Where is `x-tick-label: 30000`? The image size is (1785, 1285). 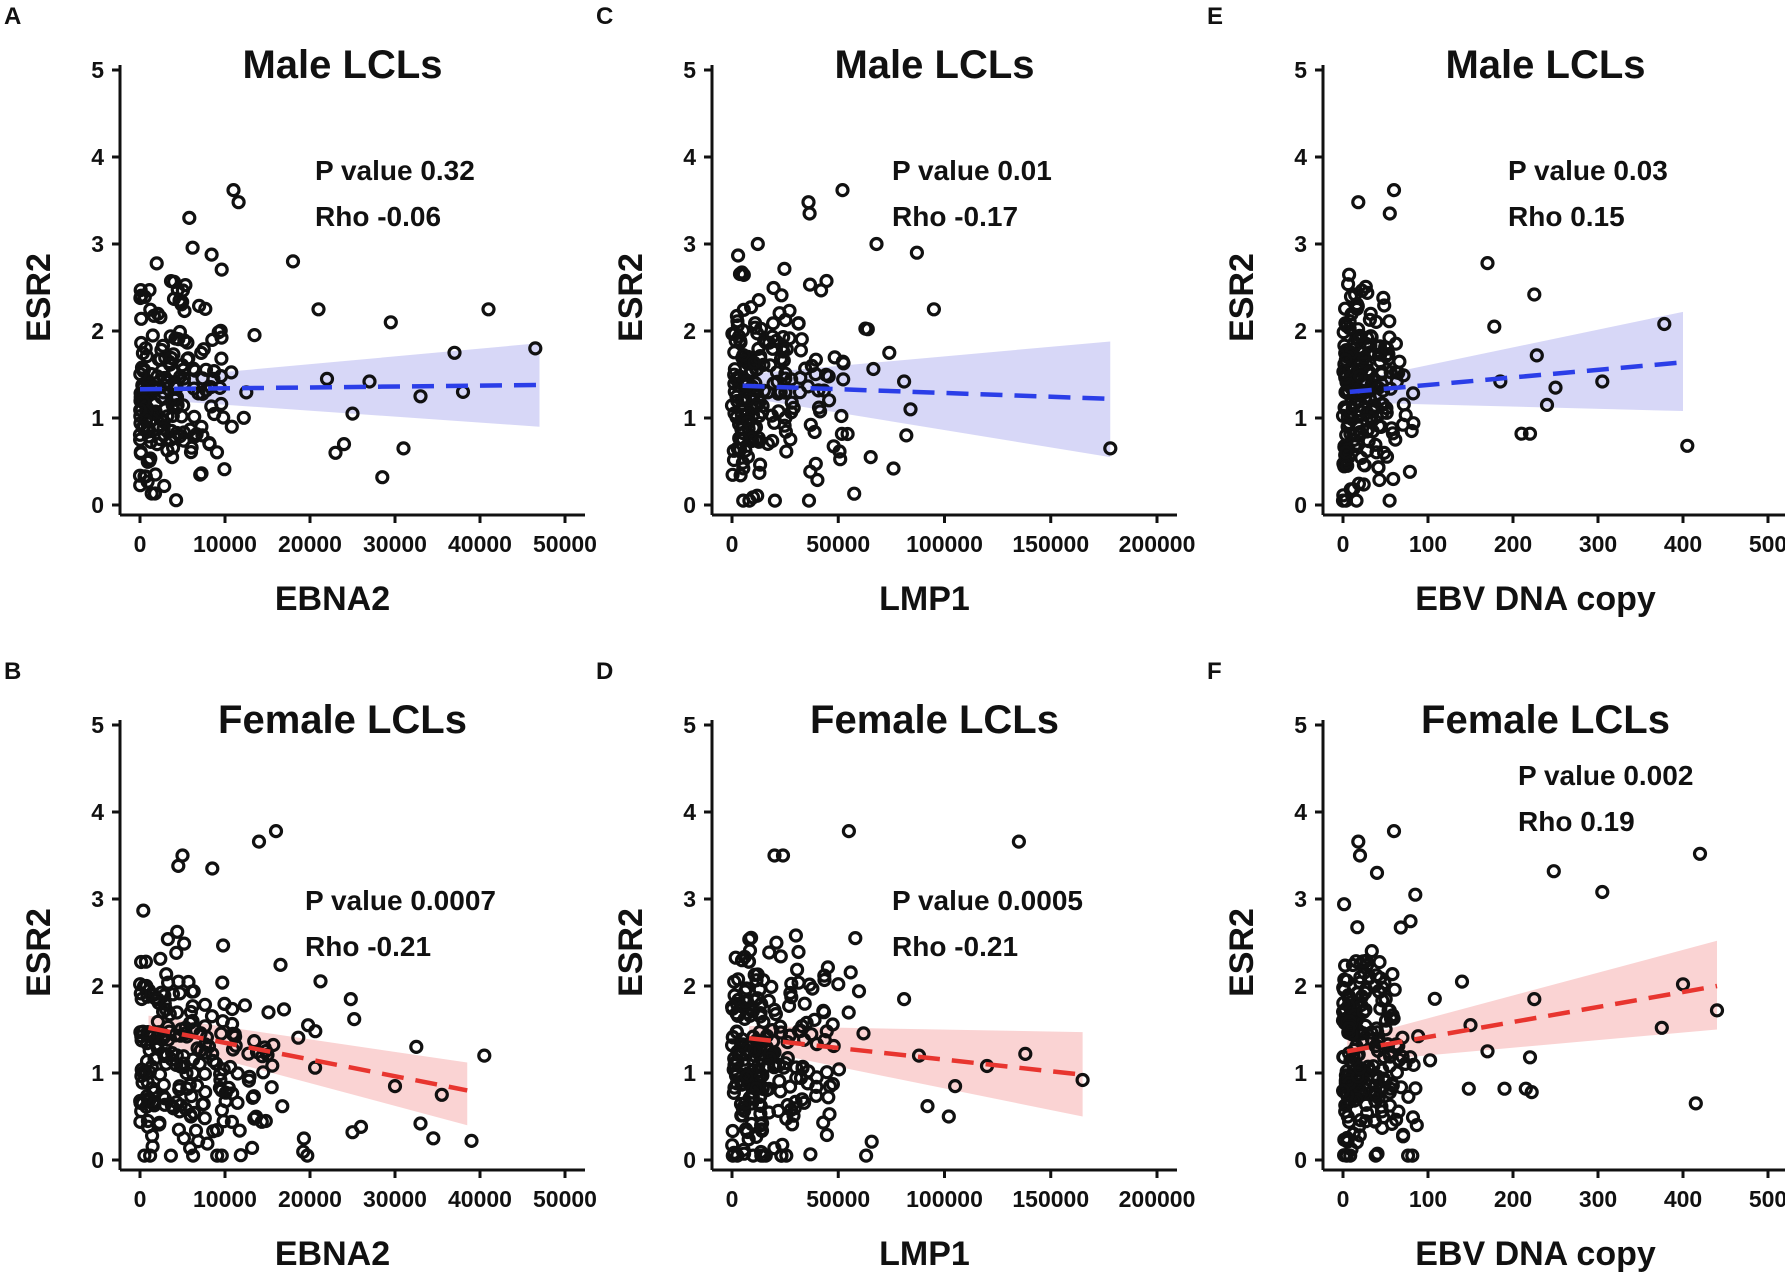 x-tick-label: 30000 is located at coordinates (395, 1199).